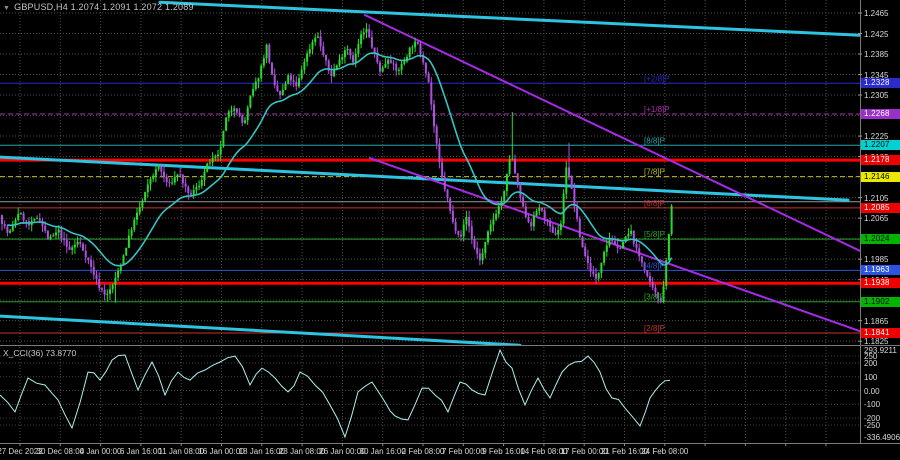 This screenshot has width=900, height=460. Describe the element at coordinates (872, 419) in the screenshot. I see `cci-tick-label: -200` at that location.